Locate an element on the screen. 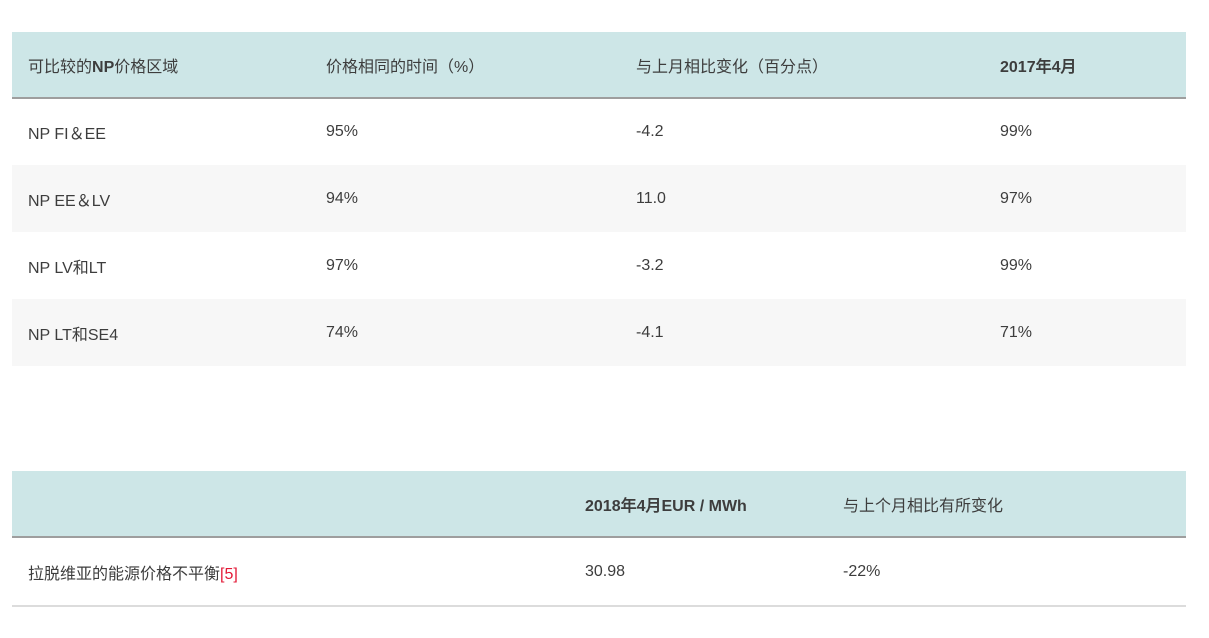 The height and width of the screenshot is (638, 1209). cell-area: NP FI＆EE is located at coordinates (67, 134).